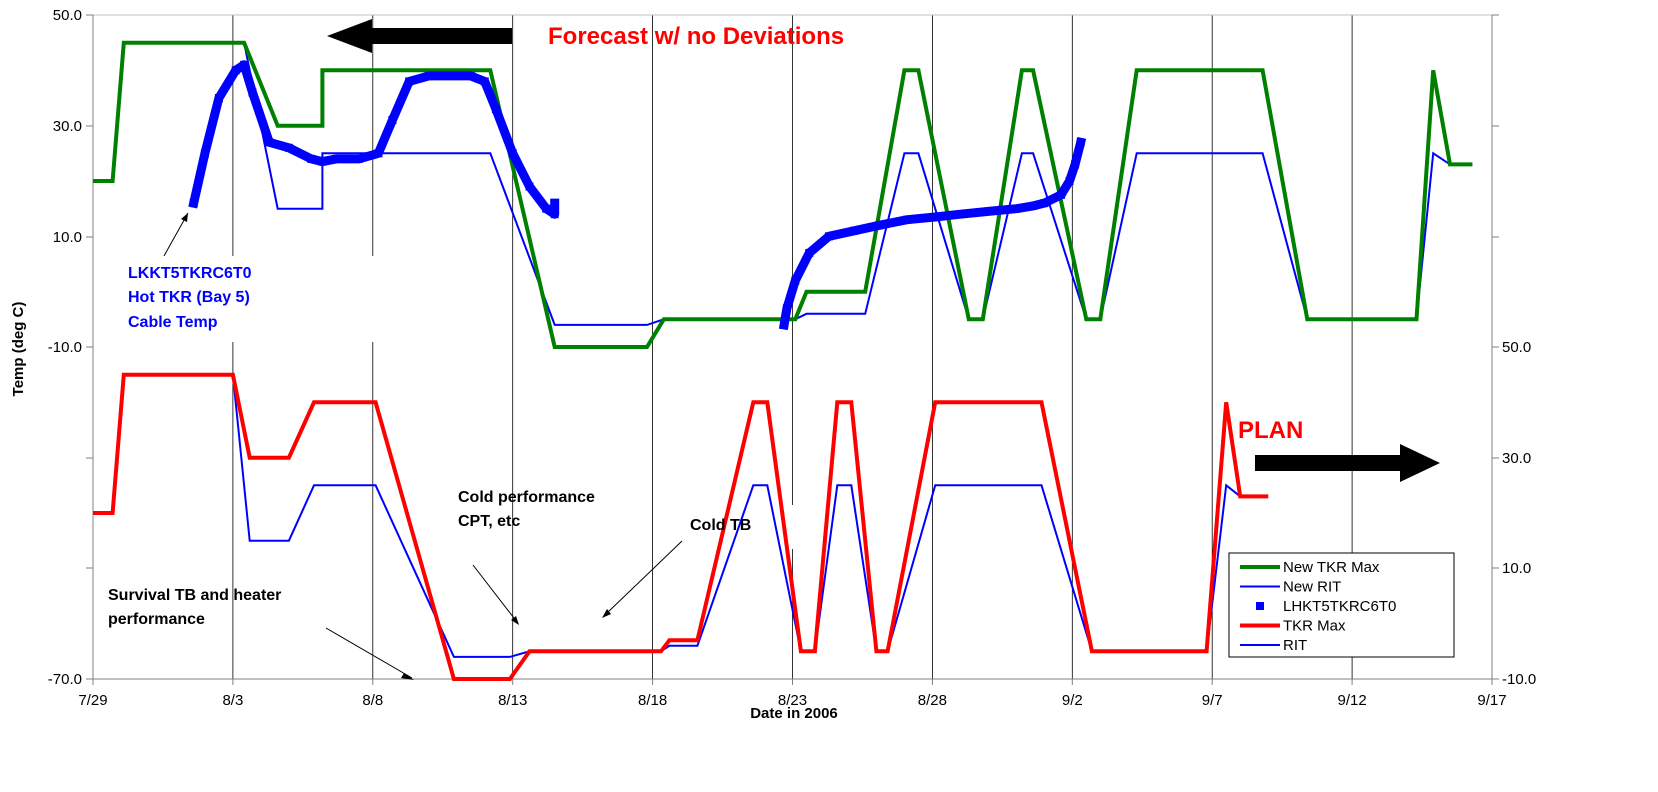 Image resolution: width=1658 pixels, height=792 pixels. Describe the element at coordinates (489, 521) in the screenshot. I see `cold-performance-annotation-line-2: CPT, etc` at that location.